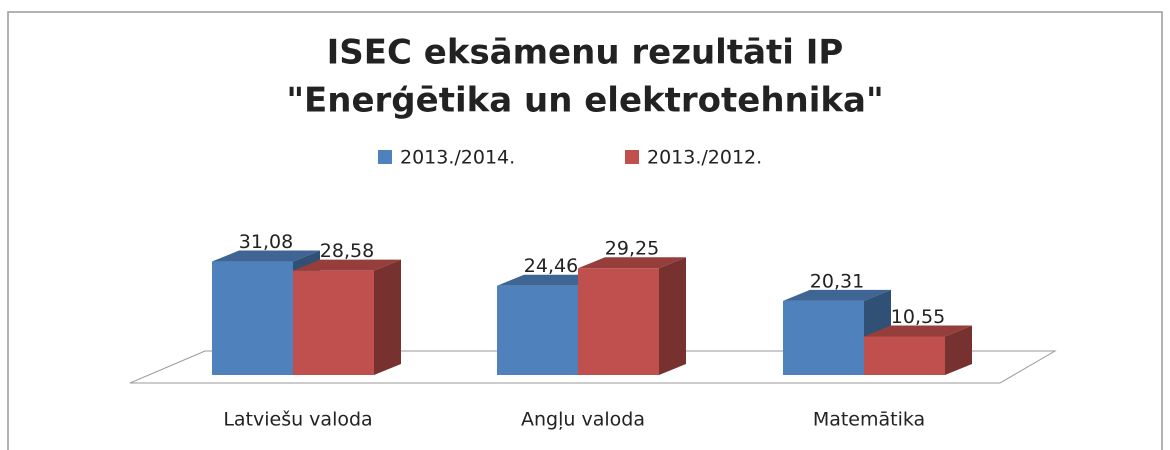 This screenshot has width=1170, height=450. Describe the element at coordinates (918, 317) in the screenshot. I see `data-label: 10,55` at that location.